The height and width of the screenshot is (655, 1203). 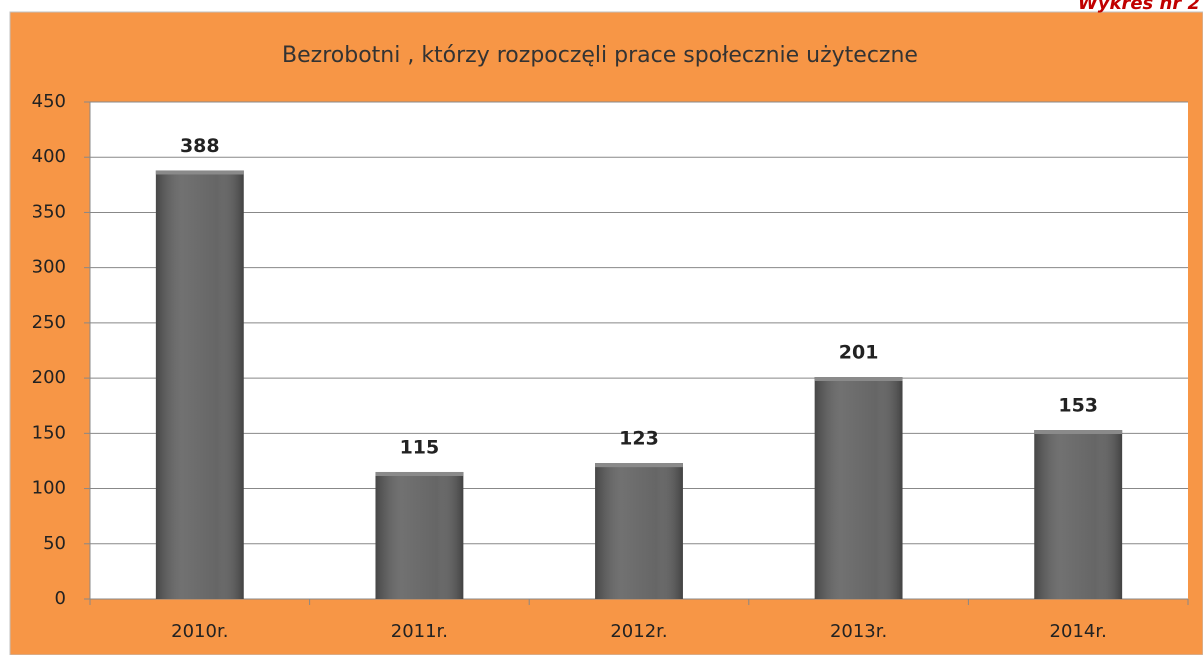 I want to click on x-tick-label: 2013r., so click(x=858, y=631).